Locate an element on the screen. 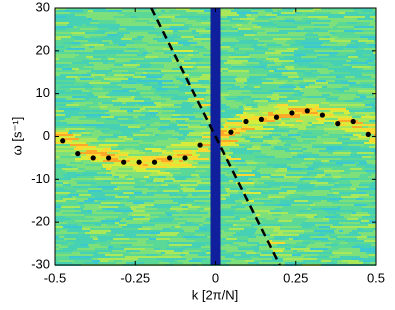 This screenshot has height=310, width=395. y-tick-label: 10 is located at coordinates (43, 92).